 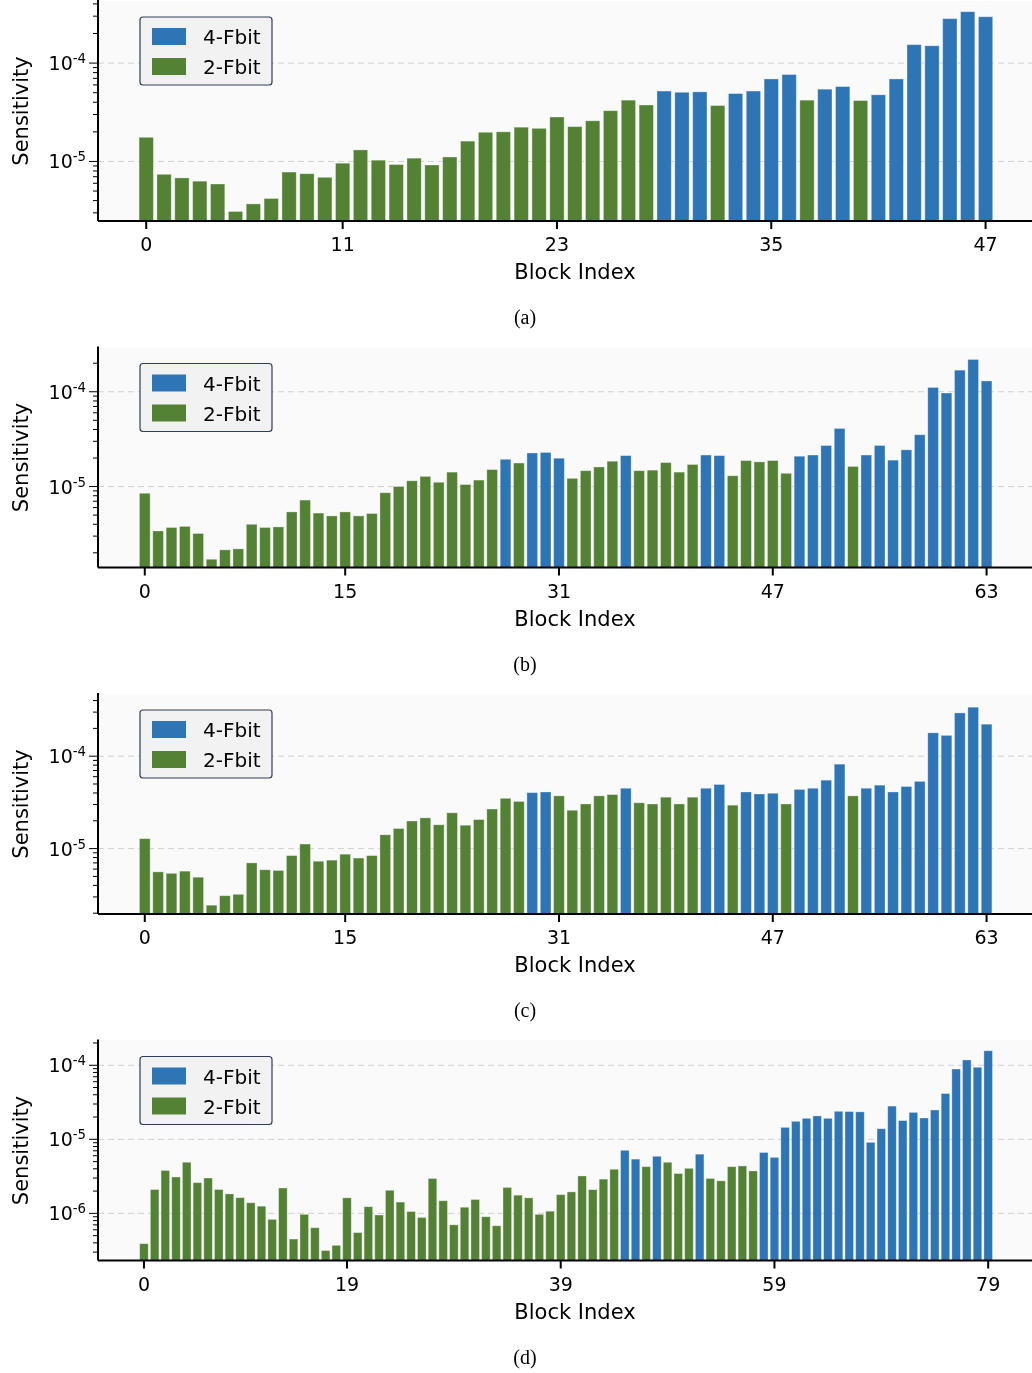 I want to click on x-tick-label: 19, so click(x=347, y=1283).